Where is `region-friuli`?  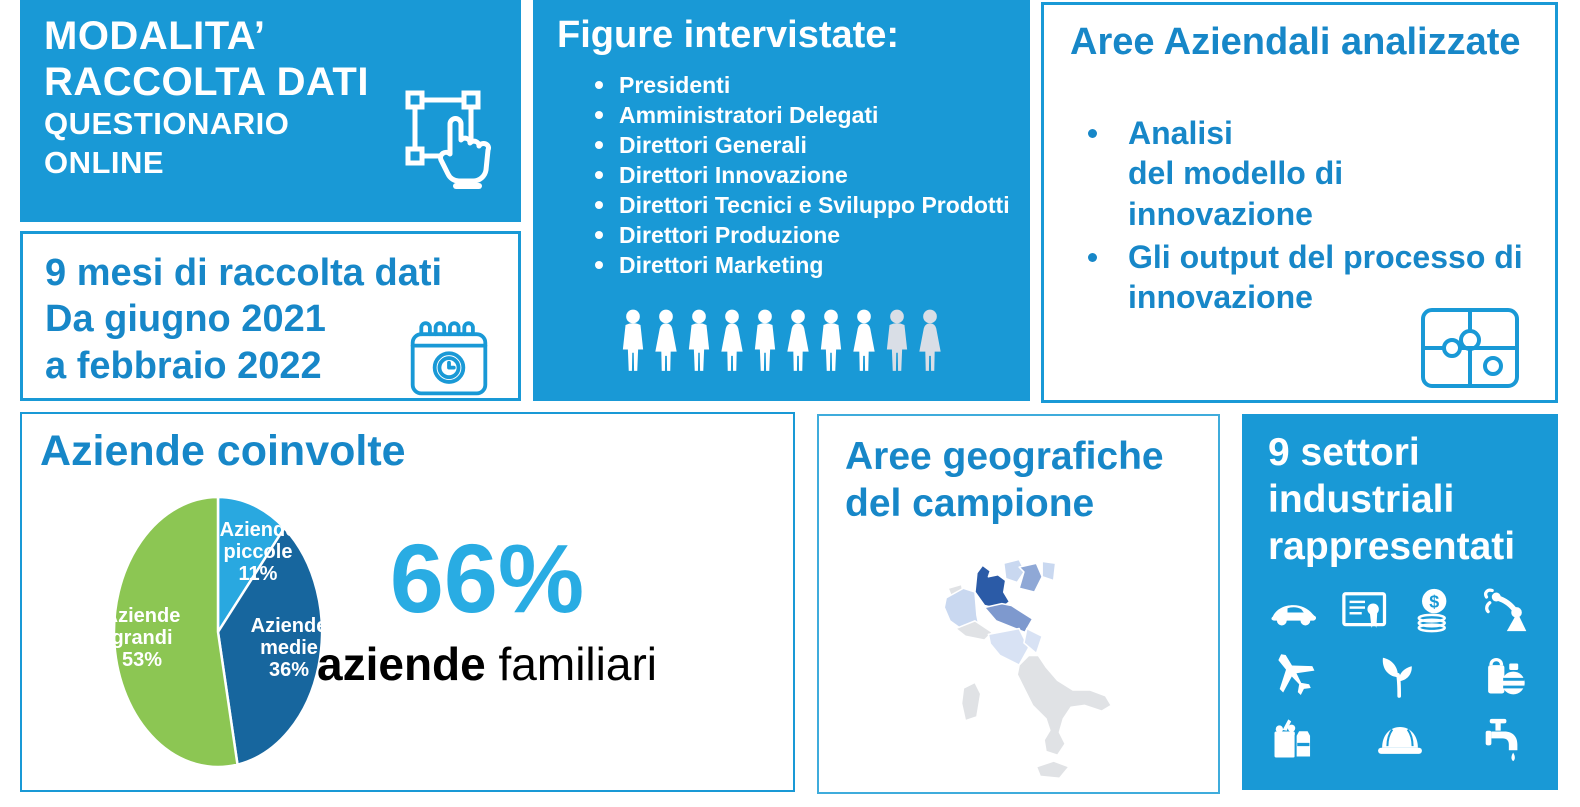 region-friuli is located at coordinates (1049, 571).